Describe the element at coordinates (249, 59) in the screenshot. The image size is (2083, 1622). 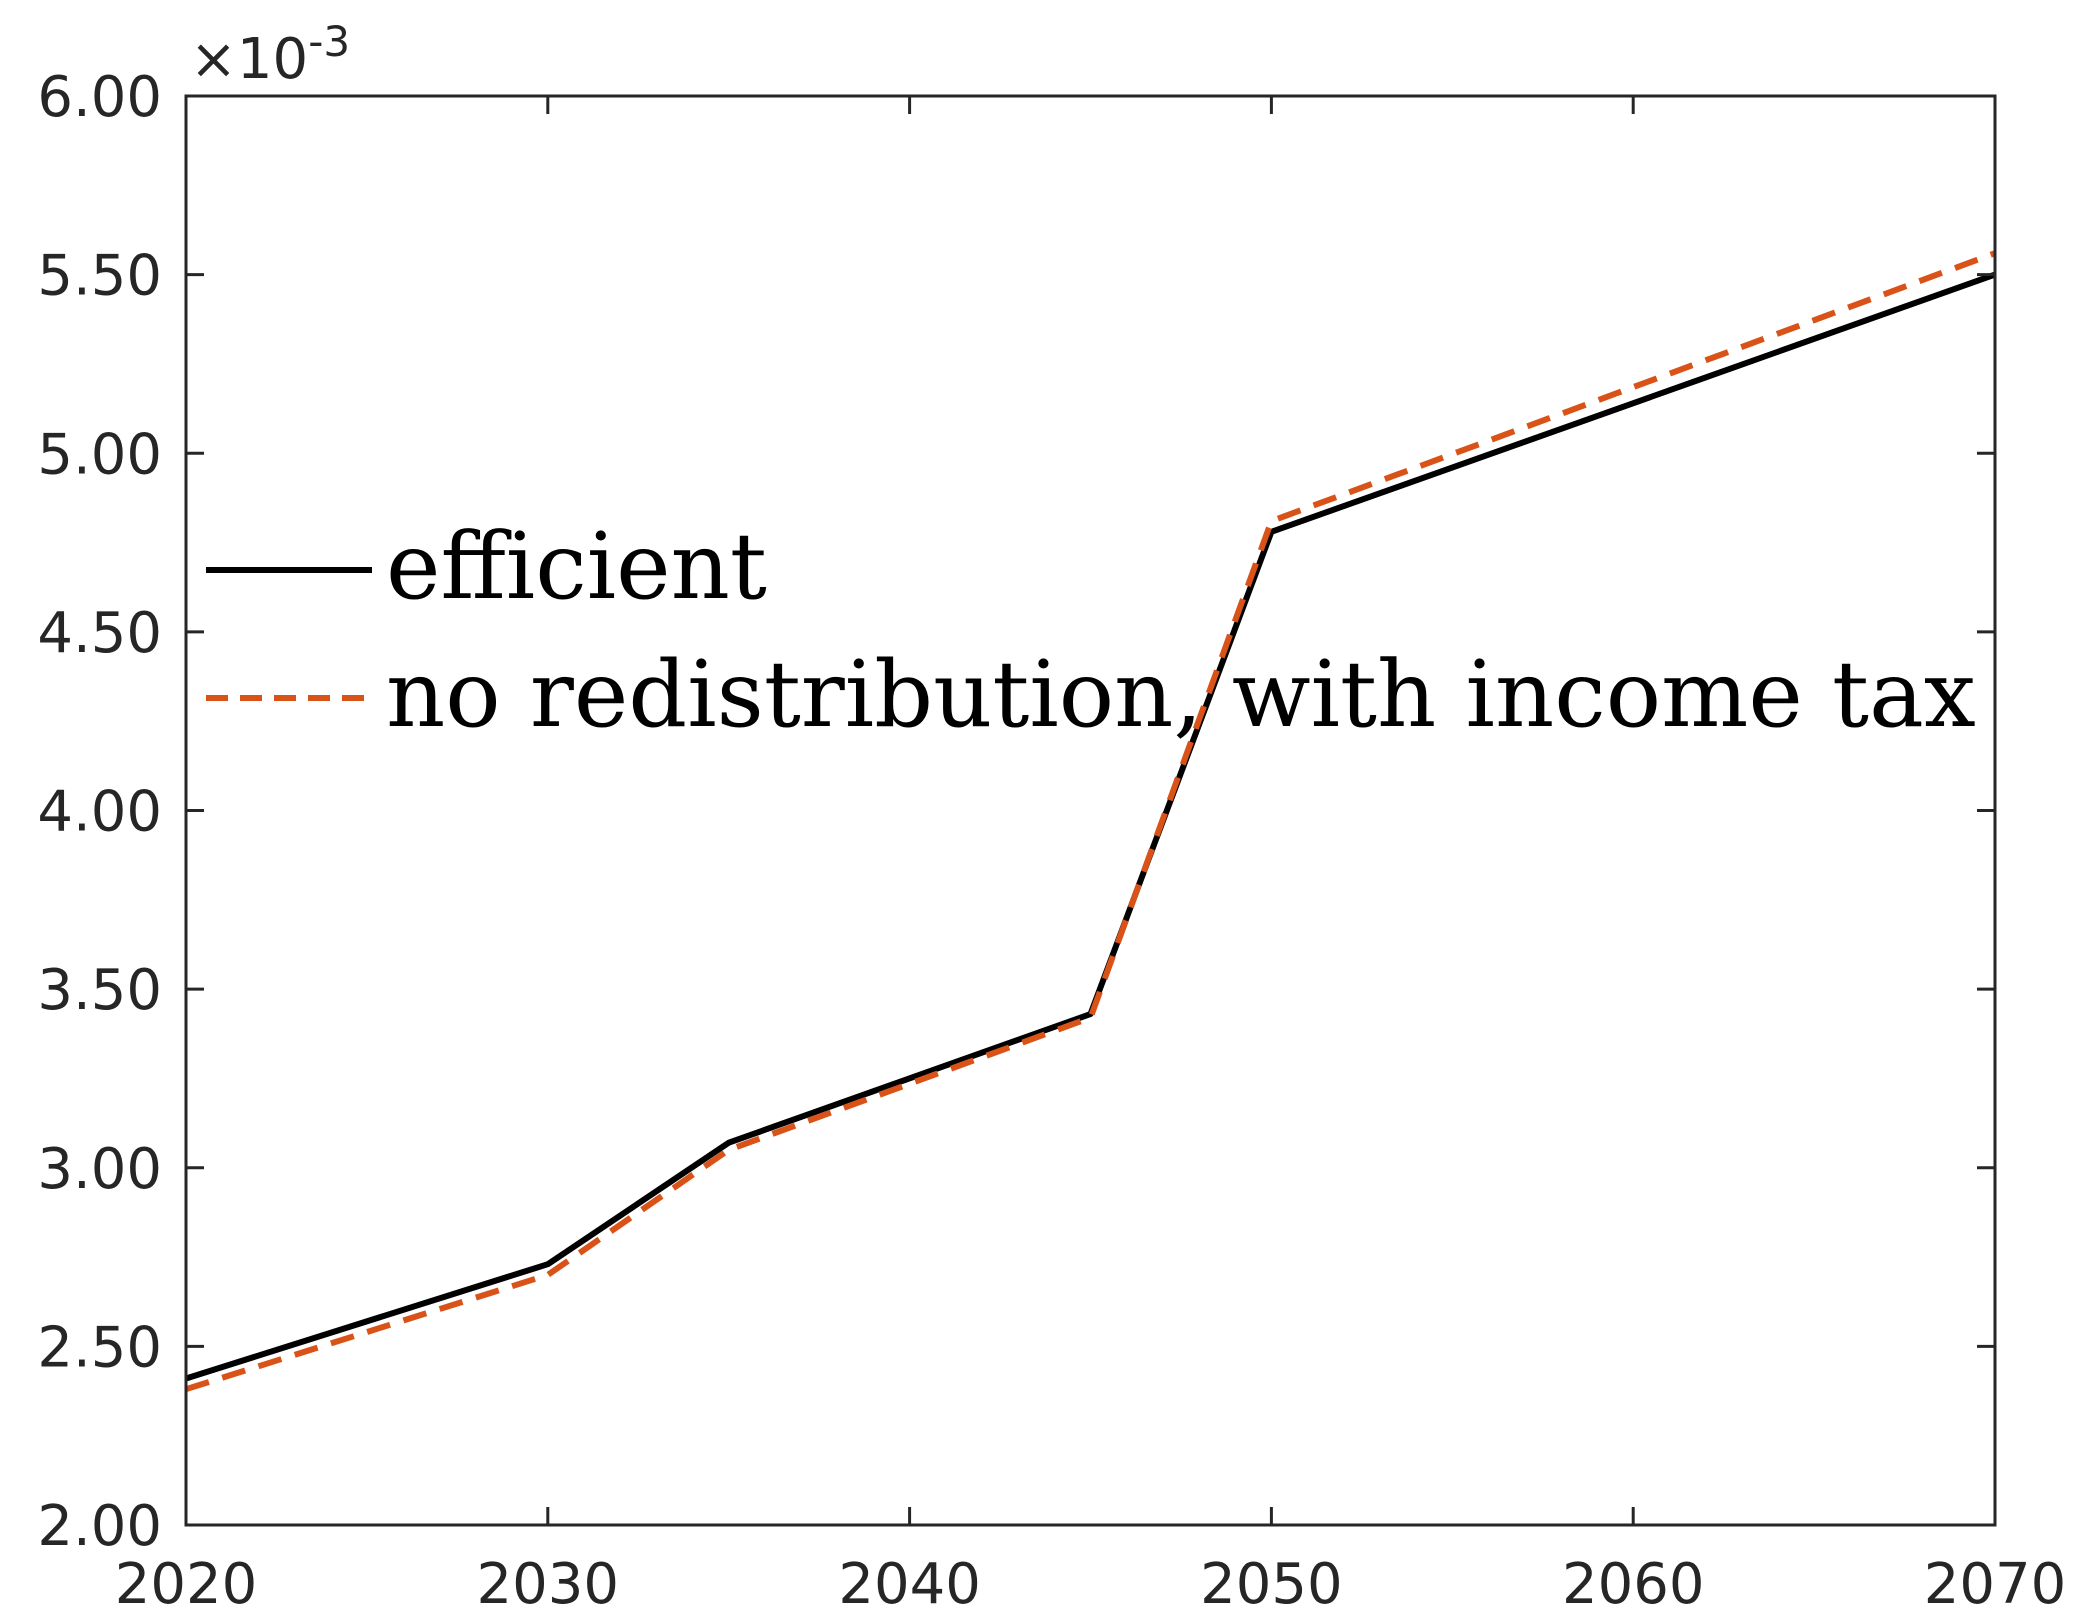
I see `y-multiplier-base: ×10` at that location.